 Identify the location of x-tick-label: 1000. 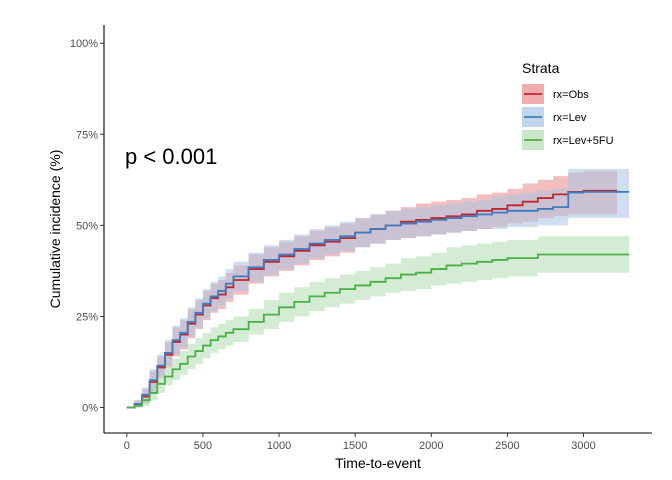
(279, 446).